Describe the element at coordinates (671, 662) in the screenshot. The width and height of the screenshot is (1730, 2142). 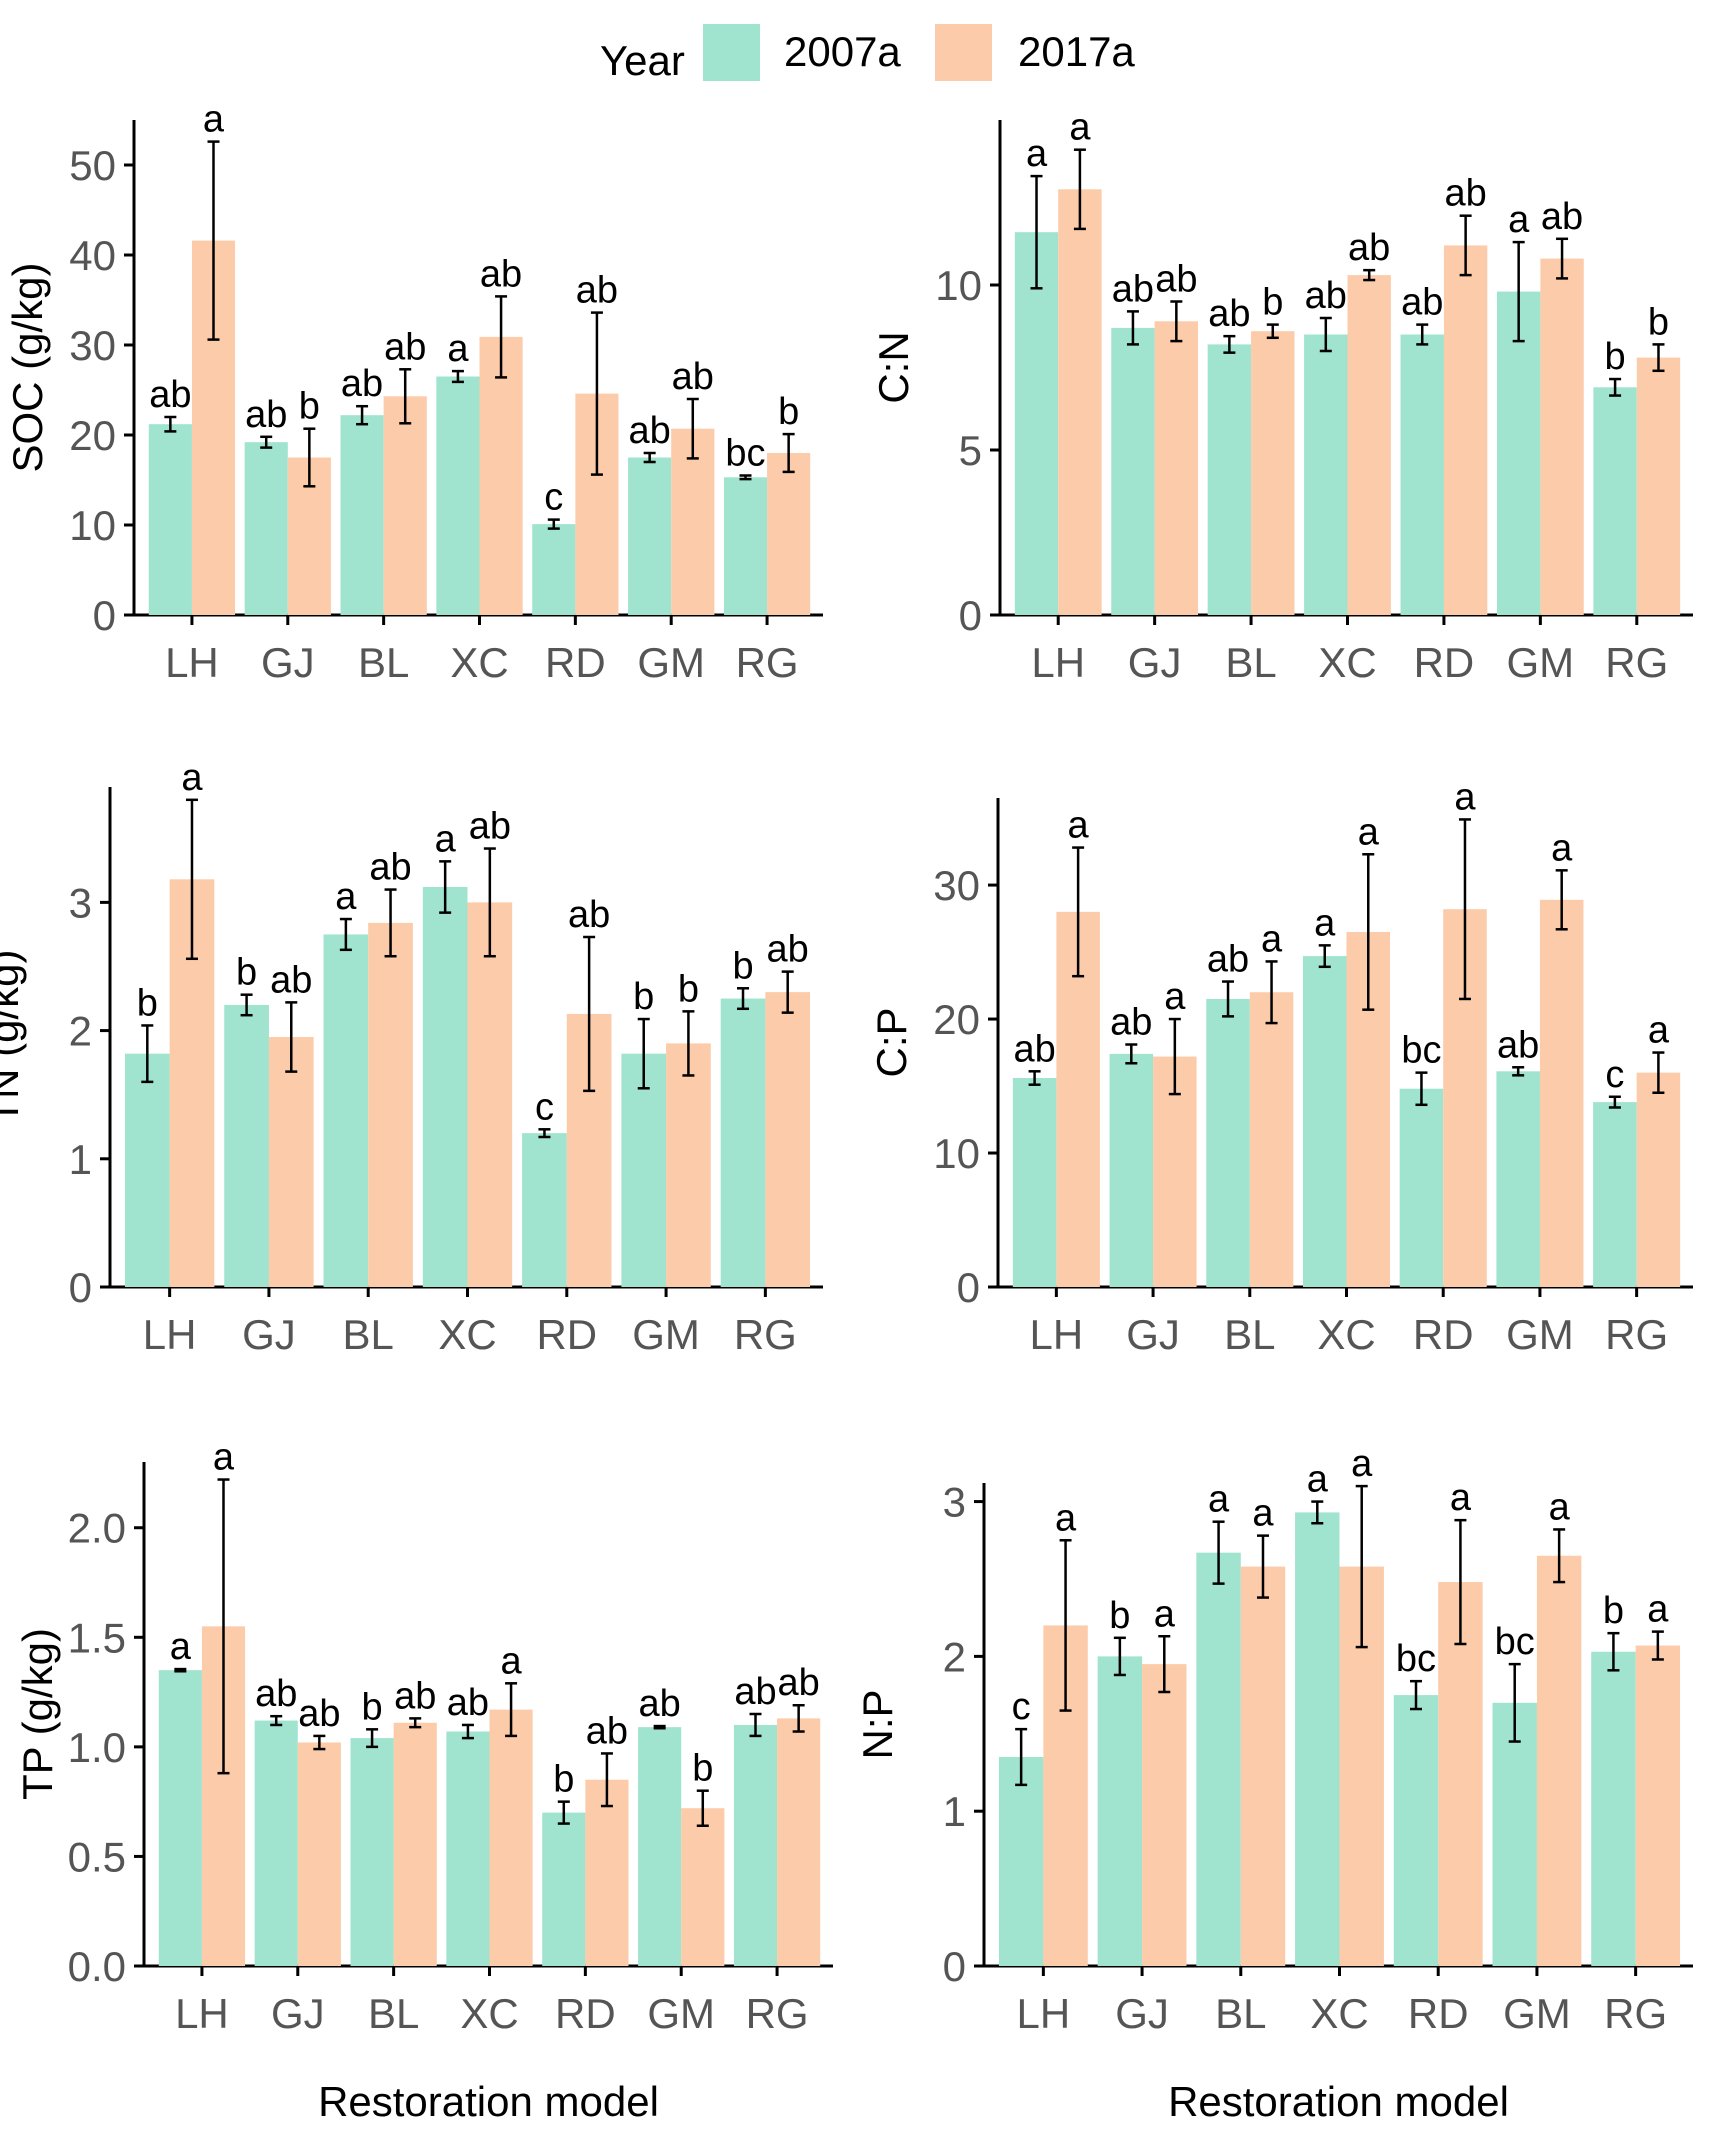
I see `x-tick-label: GM` at that location.